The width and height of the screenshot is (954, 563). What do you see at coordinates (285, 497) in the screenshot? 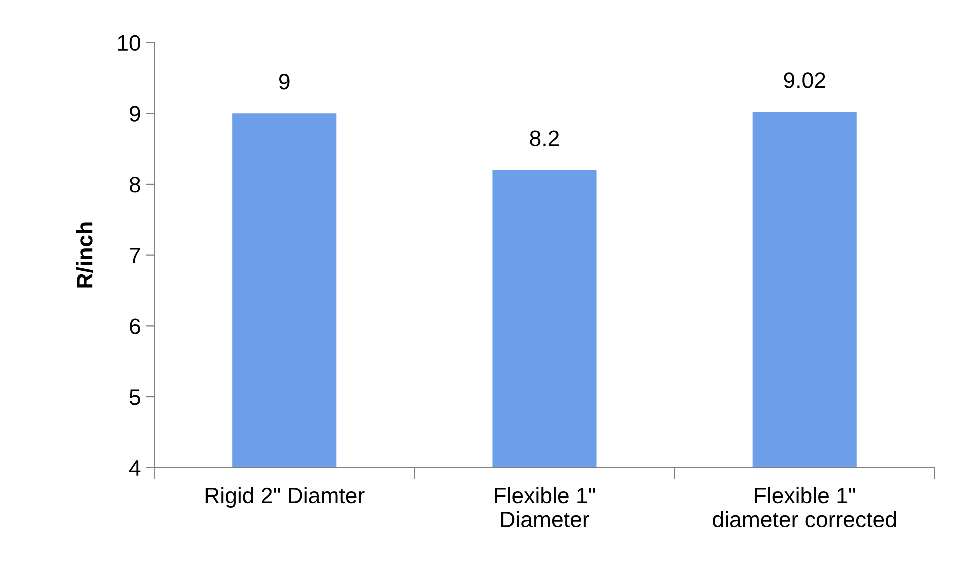
I see `x-tick-label: Rigid 2" Diamter` at bounding box center [285, 497].